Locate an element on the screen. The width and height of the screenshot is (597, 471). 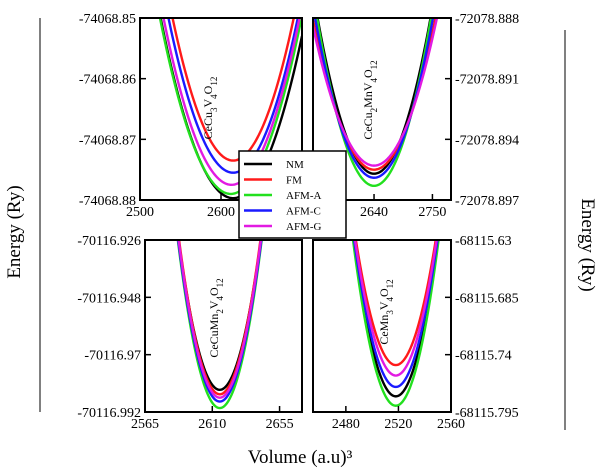
legend-label-afm-g: AFM-G is located at coordinates (304, 227).